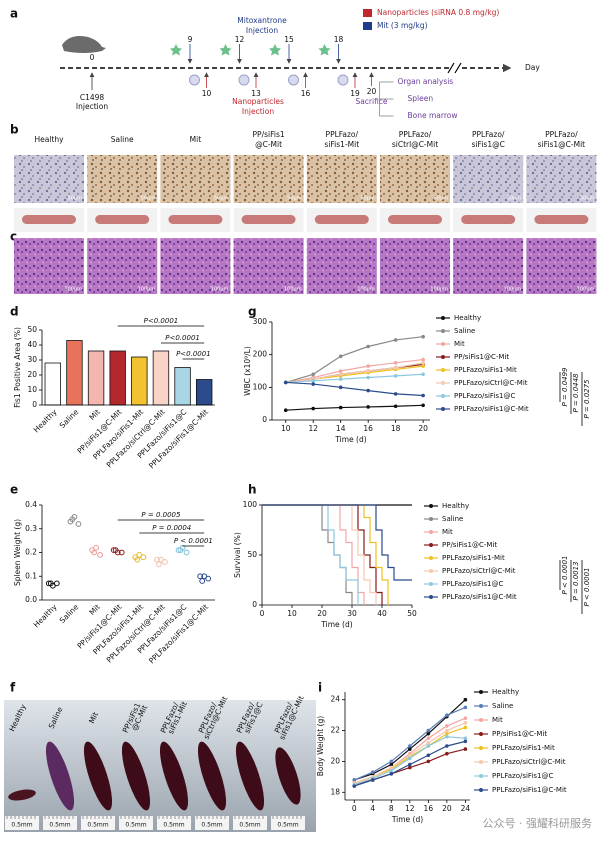 The width and height of the screenshot is (600, 841). Describe the element at coordinates (237, 555) in the screenshot. I see `y-axis-label: Survival (%)` at that location.